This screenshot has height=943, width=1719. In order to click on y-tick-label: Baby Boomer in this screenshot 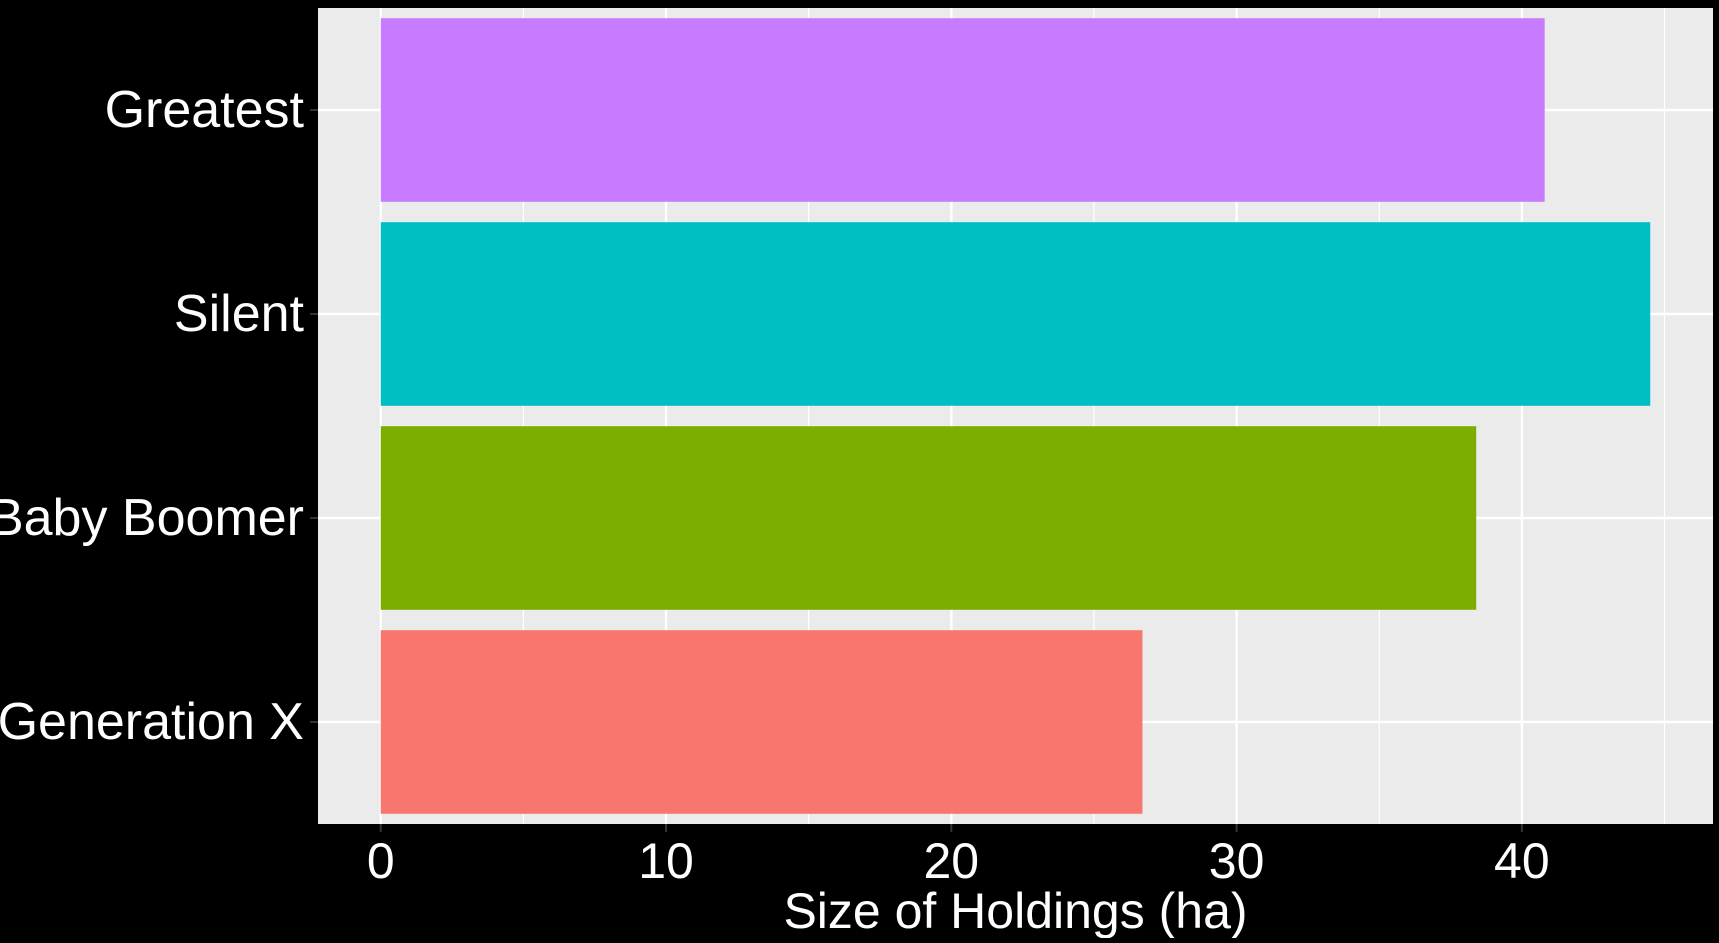, I will do `click(152, 518)`.